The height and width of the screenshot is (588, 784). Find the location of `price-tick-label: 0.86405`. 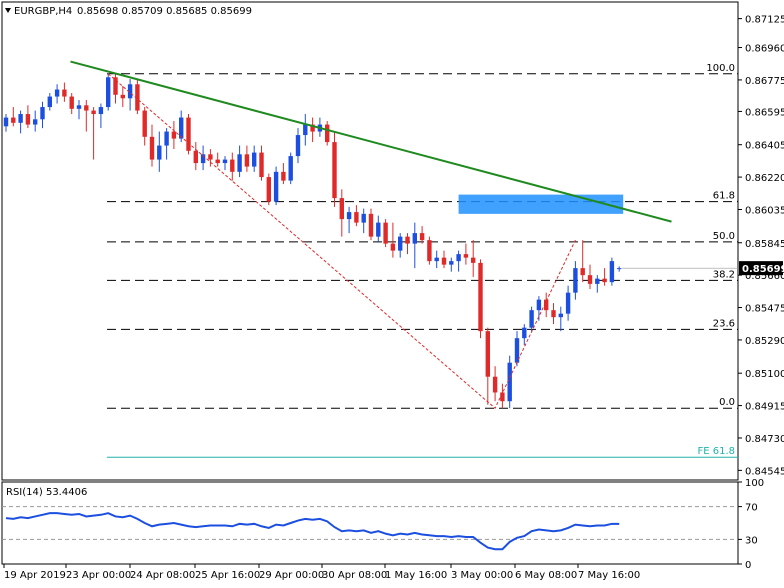

price-tick-label: 0.86405 is located at coordinates (764, 146).